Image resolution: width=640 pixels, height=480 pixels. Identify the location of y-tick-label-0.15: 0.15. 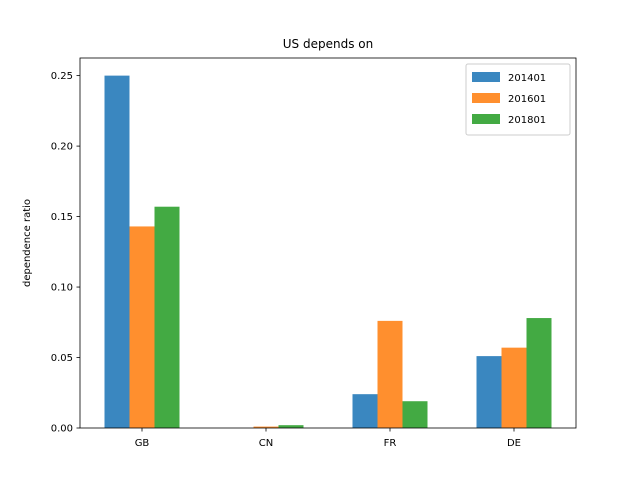
(62, 217).